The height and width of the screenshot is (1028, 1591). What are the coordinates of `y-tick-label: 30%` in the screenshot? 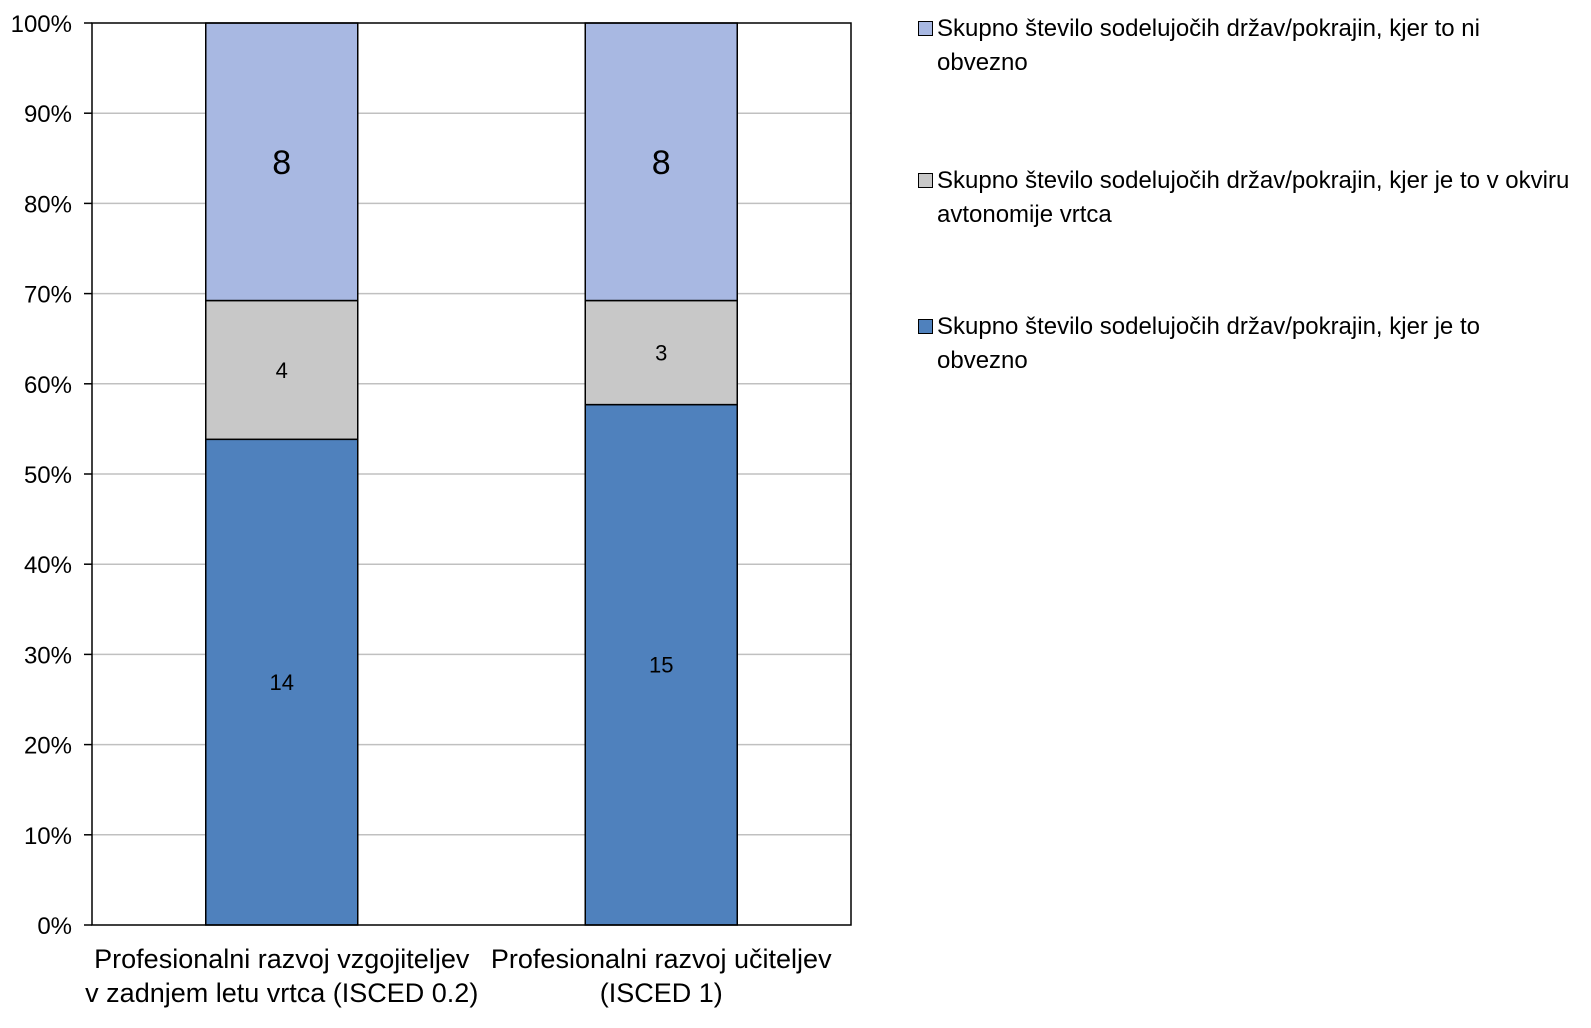 It's located at (48, 655).